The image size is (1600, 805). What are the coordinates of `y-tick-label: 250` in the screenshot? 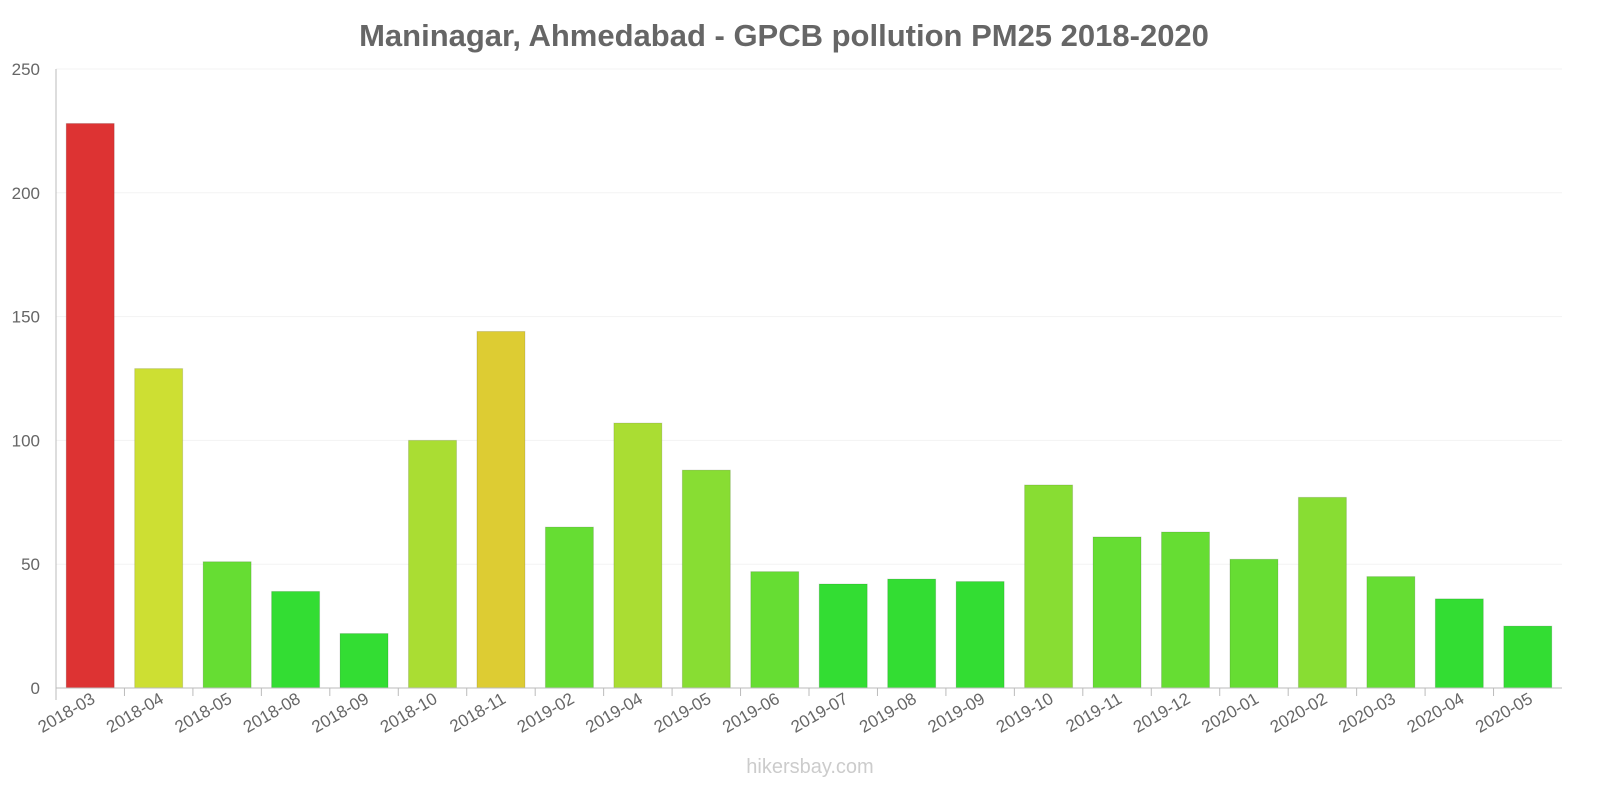 It's located at (26, 69).